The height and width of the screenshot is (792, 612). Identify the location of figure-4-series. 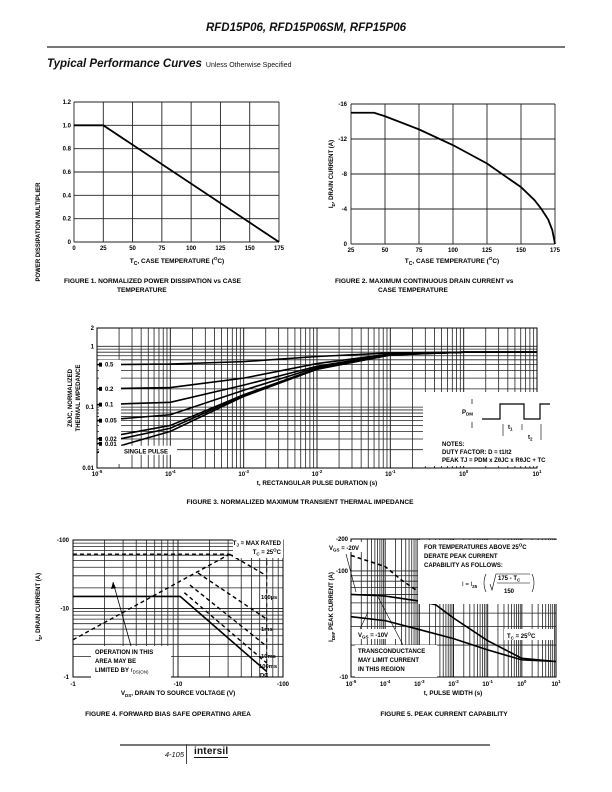
(170, 615).